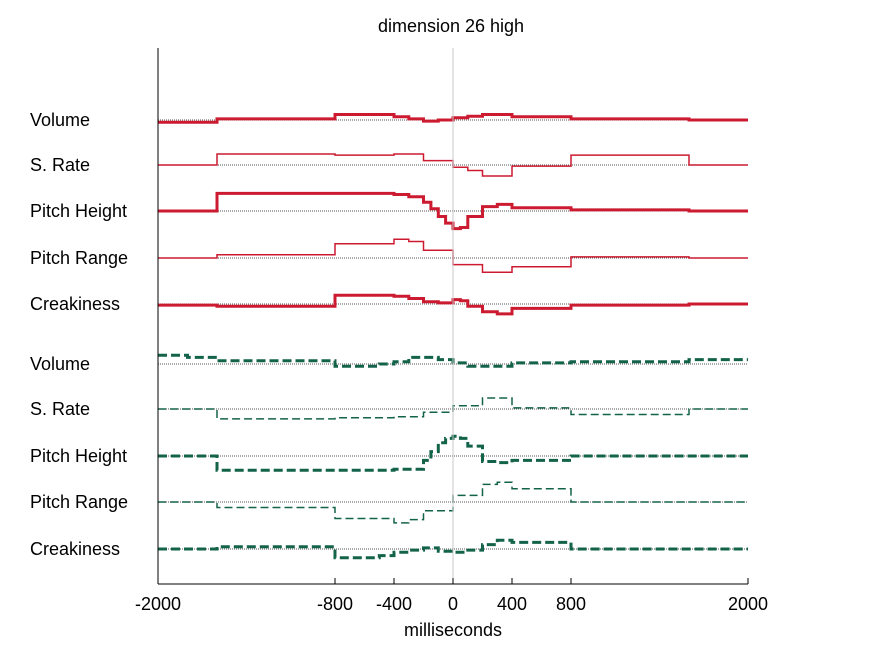 The width and height of the screenshot is (875, 656). What do you see at coordinates (453, 360) in the screenshot?
I see `series-green-volume` at bounding box center [453, 360].